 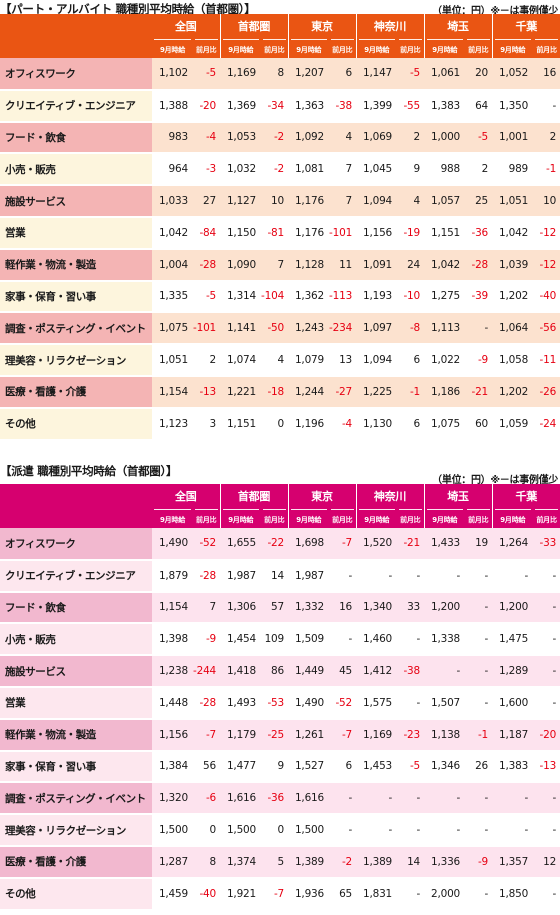 What do you see at coordinates (377, 767) in the screenshot?
I see `wage-cell: 1,453` at bounding box center [377, 767].